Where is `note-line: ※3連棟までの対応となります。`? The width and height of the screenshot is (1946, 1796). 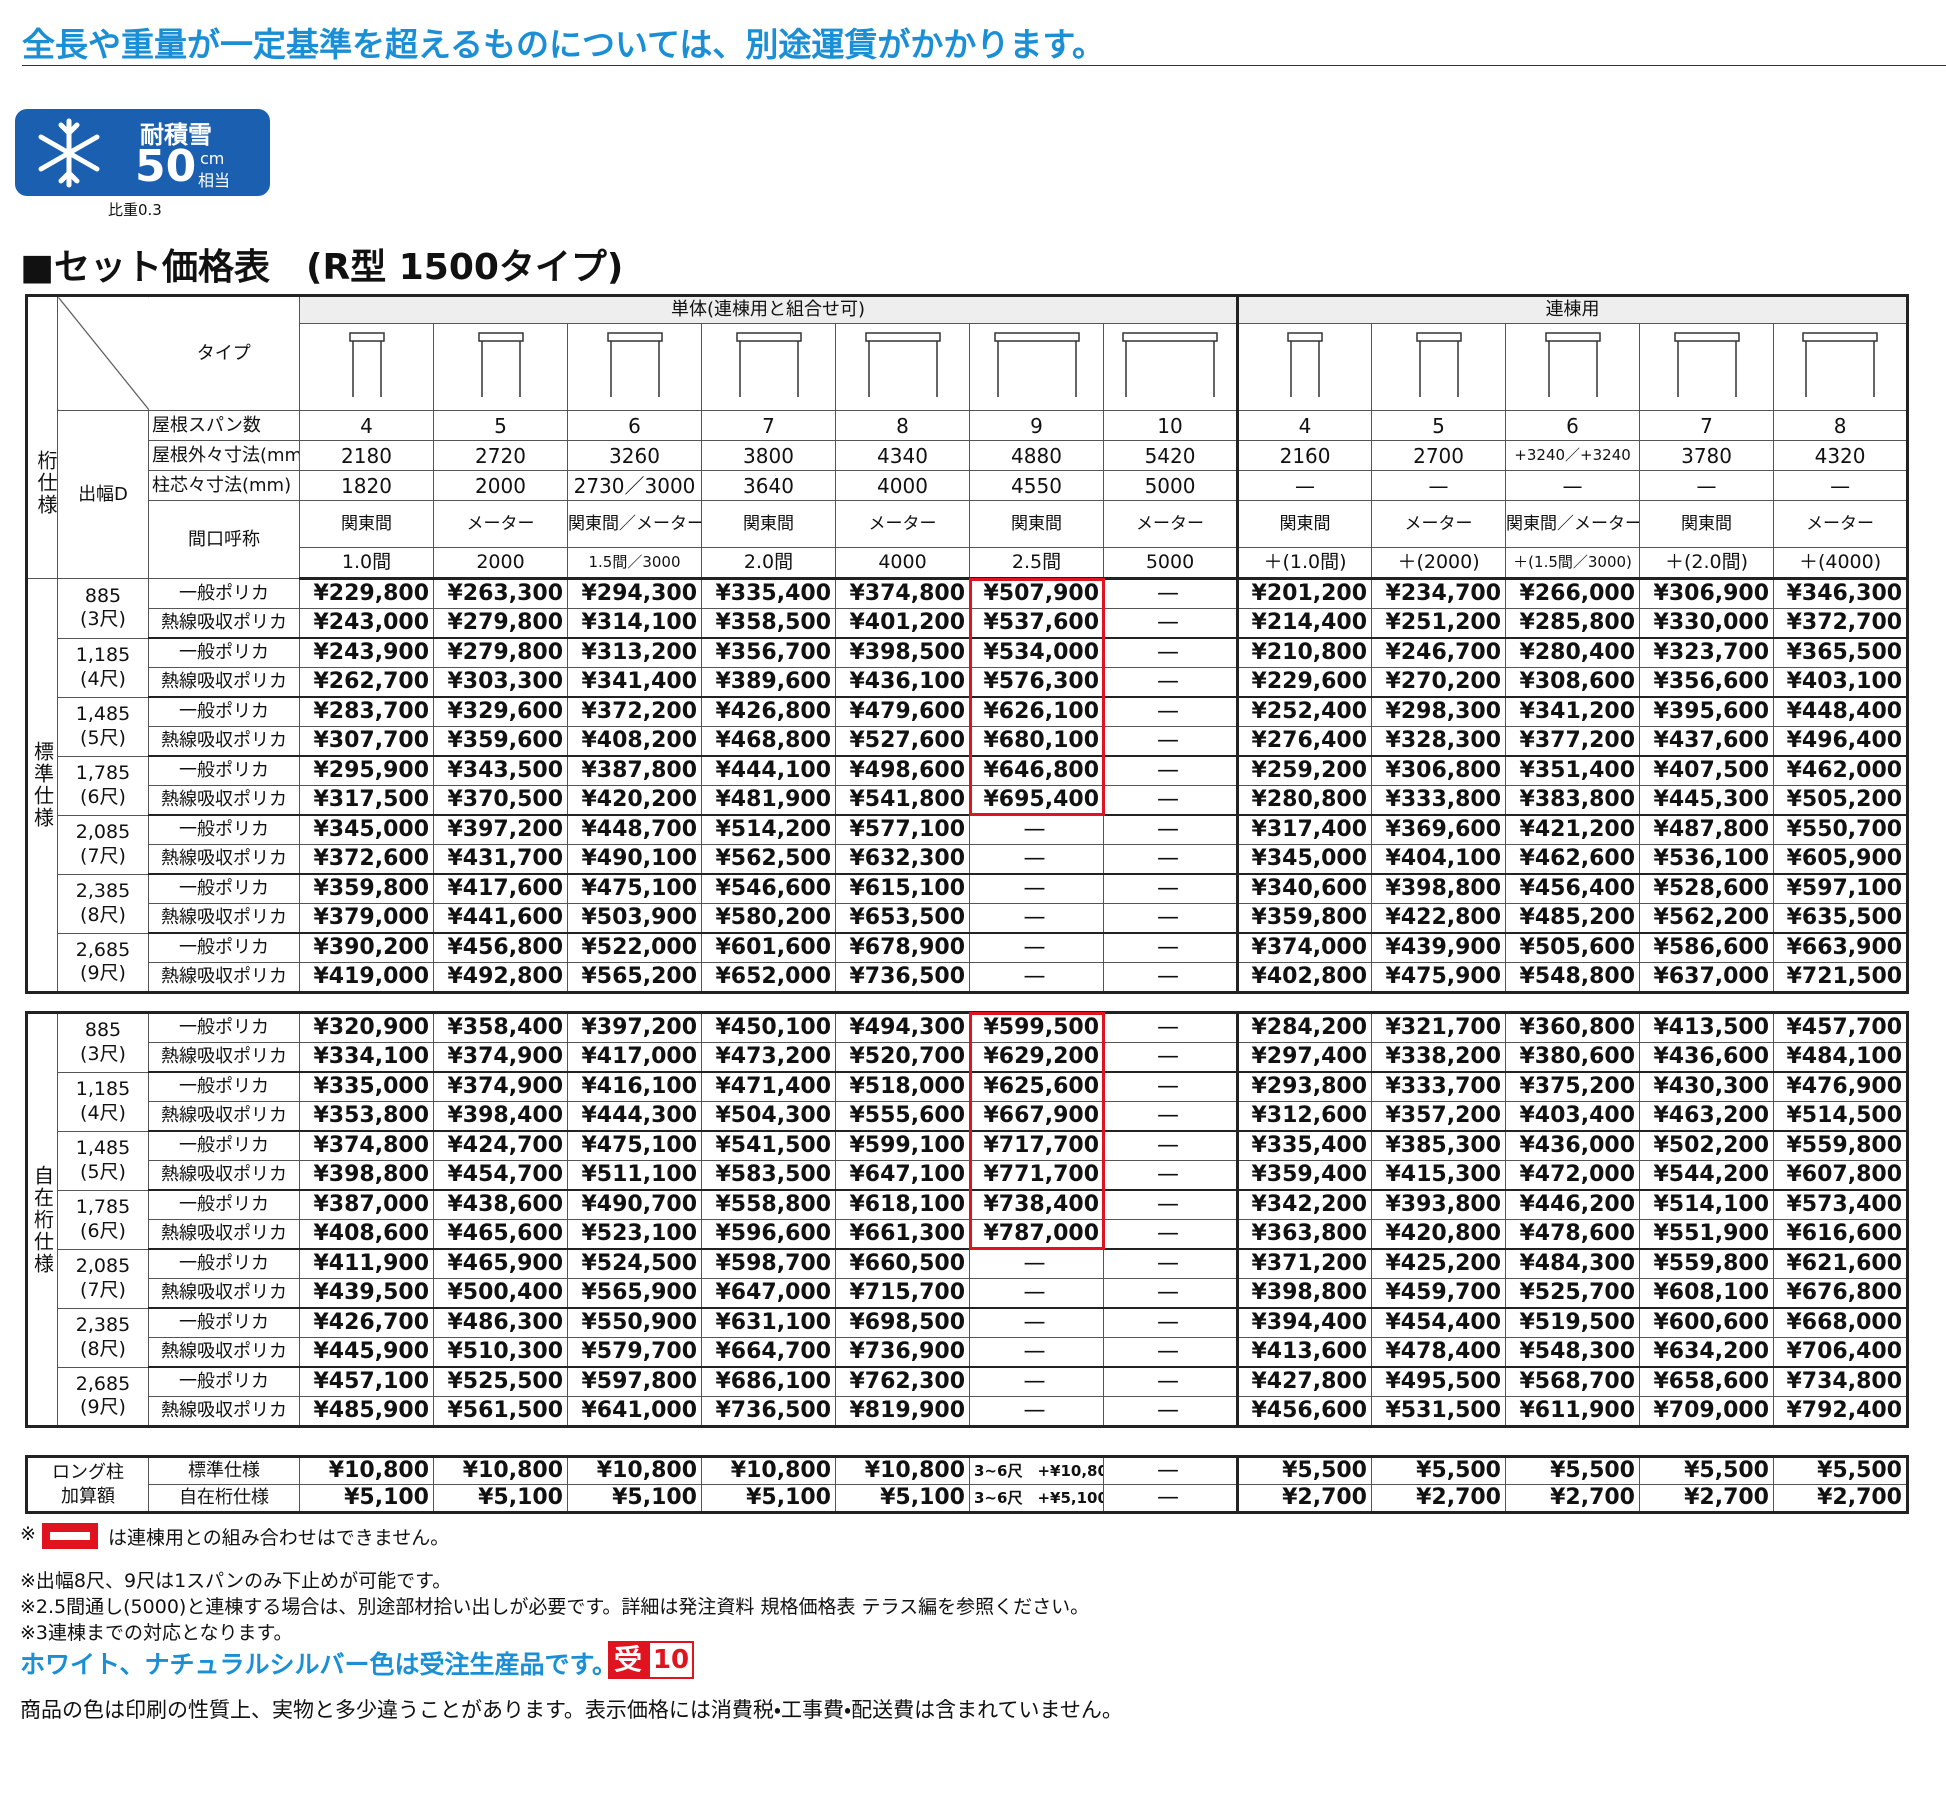 note-line: ※3連棟までの対応となります。 is located at coordinates (156, 1633).